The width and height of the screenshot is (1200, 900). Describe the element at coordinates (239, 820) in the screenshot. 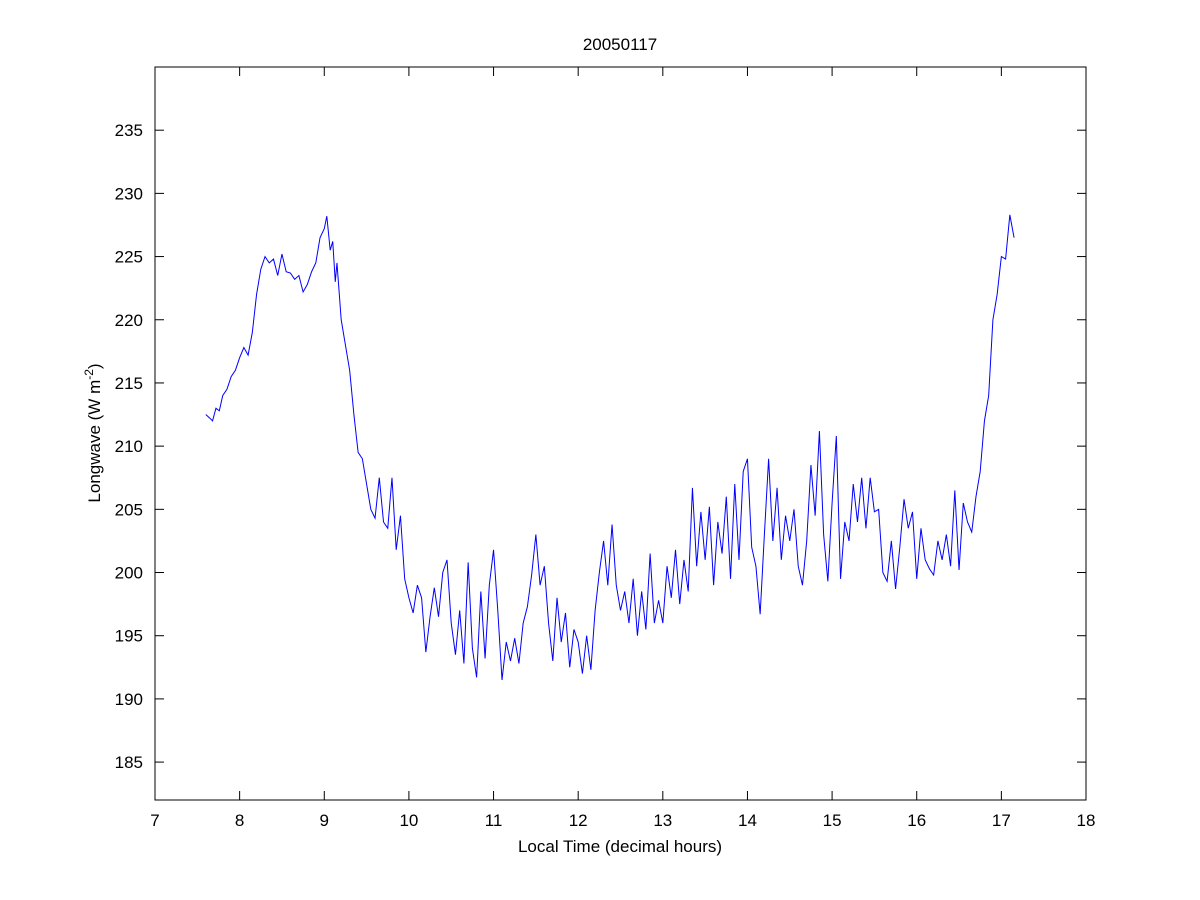

I see `x-tick-label: 8` at that location.